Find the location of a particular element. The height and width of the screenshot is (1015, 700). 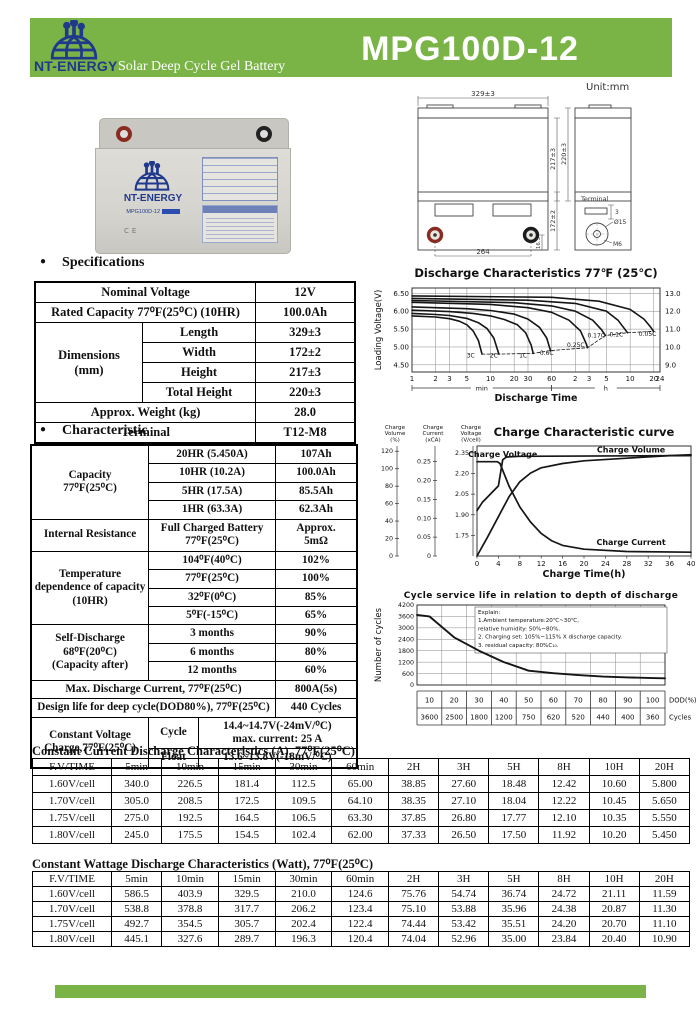

data-cell: 192.5 is located at coordinates (190, 818).